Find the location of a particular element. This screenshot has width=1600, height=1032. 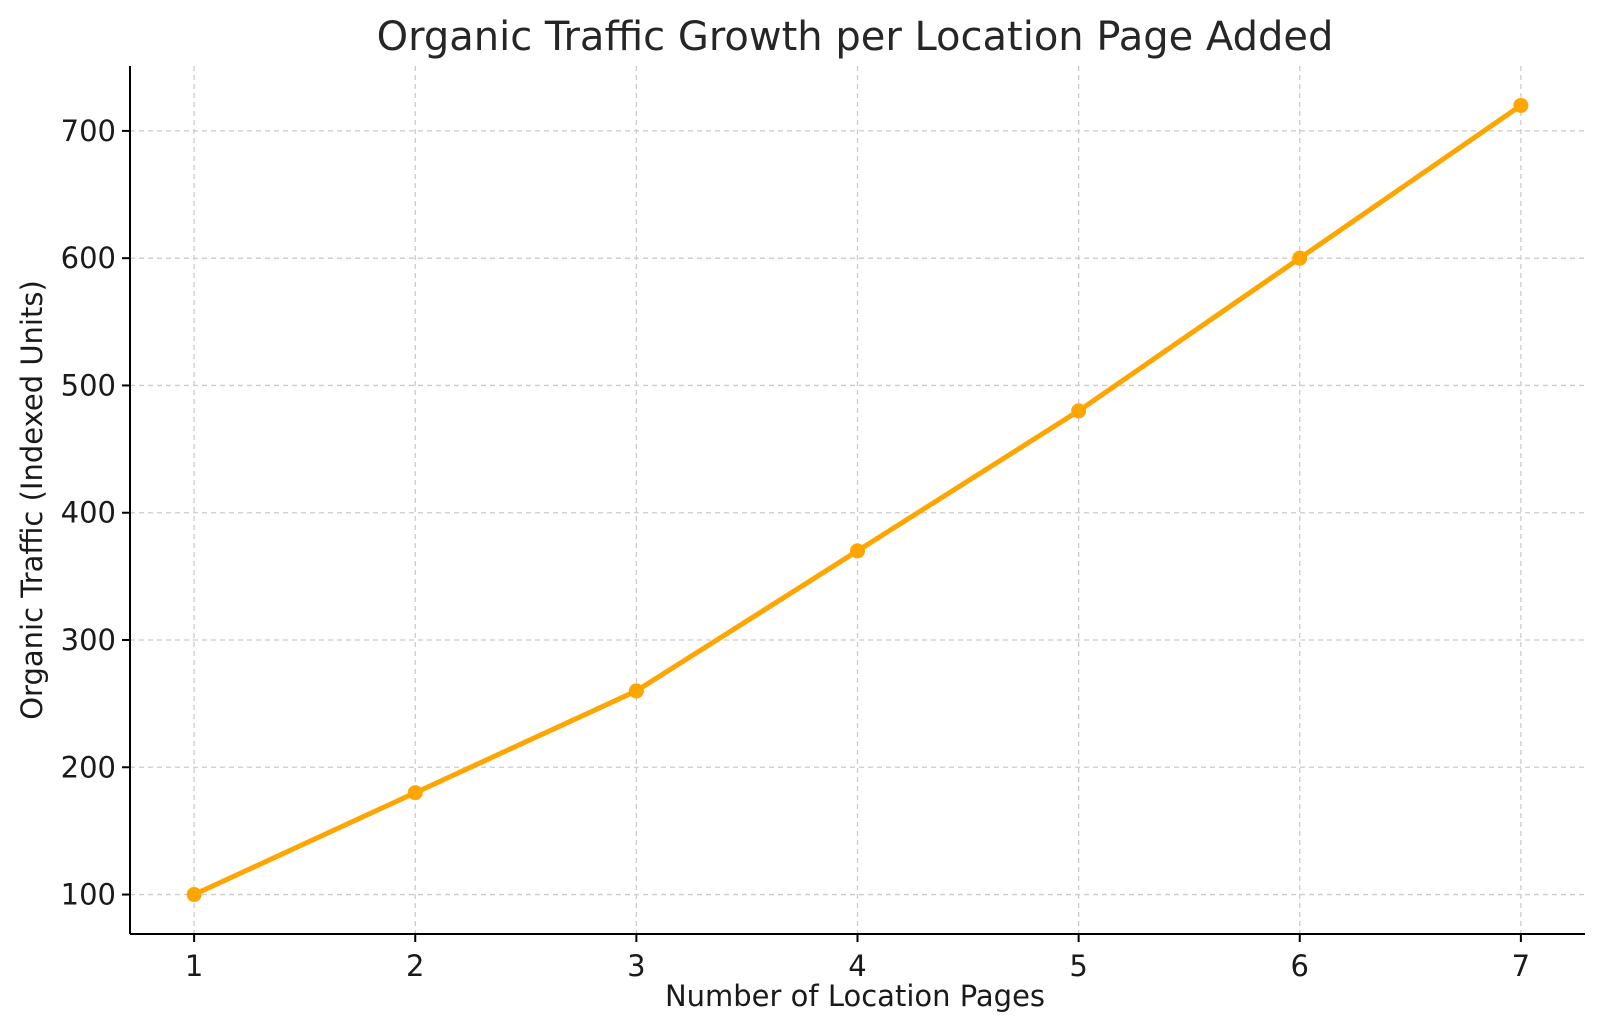

x-tick-label: 5 is located at coordinates (1078, 966).